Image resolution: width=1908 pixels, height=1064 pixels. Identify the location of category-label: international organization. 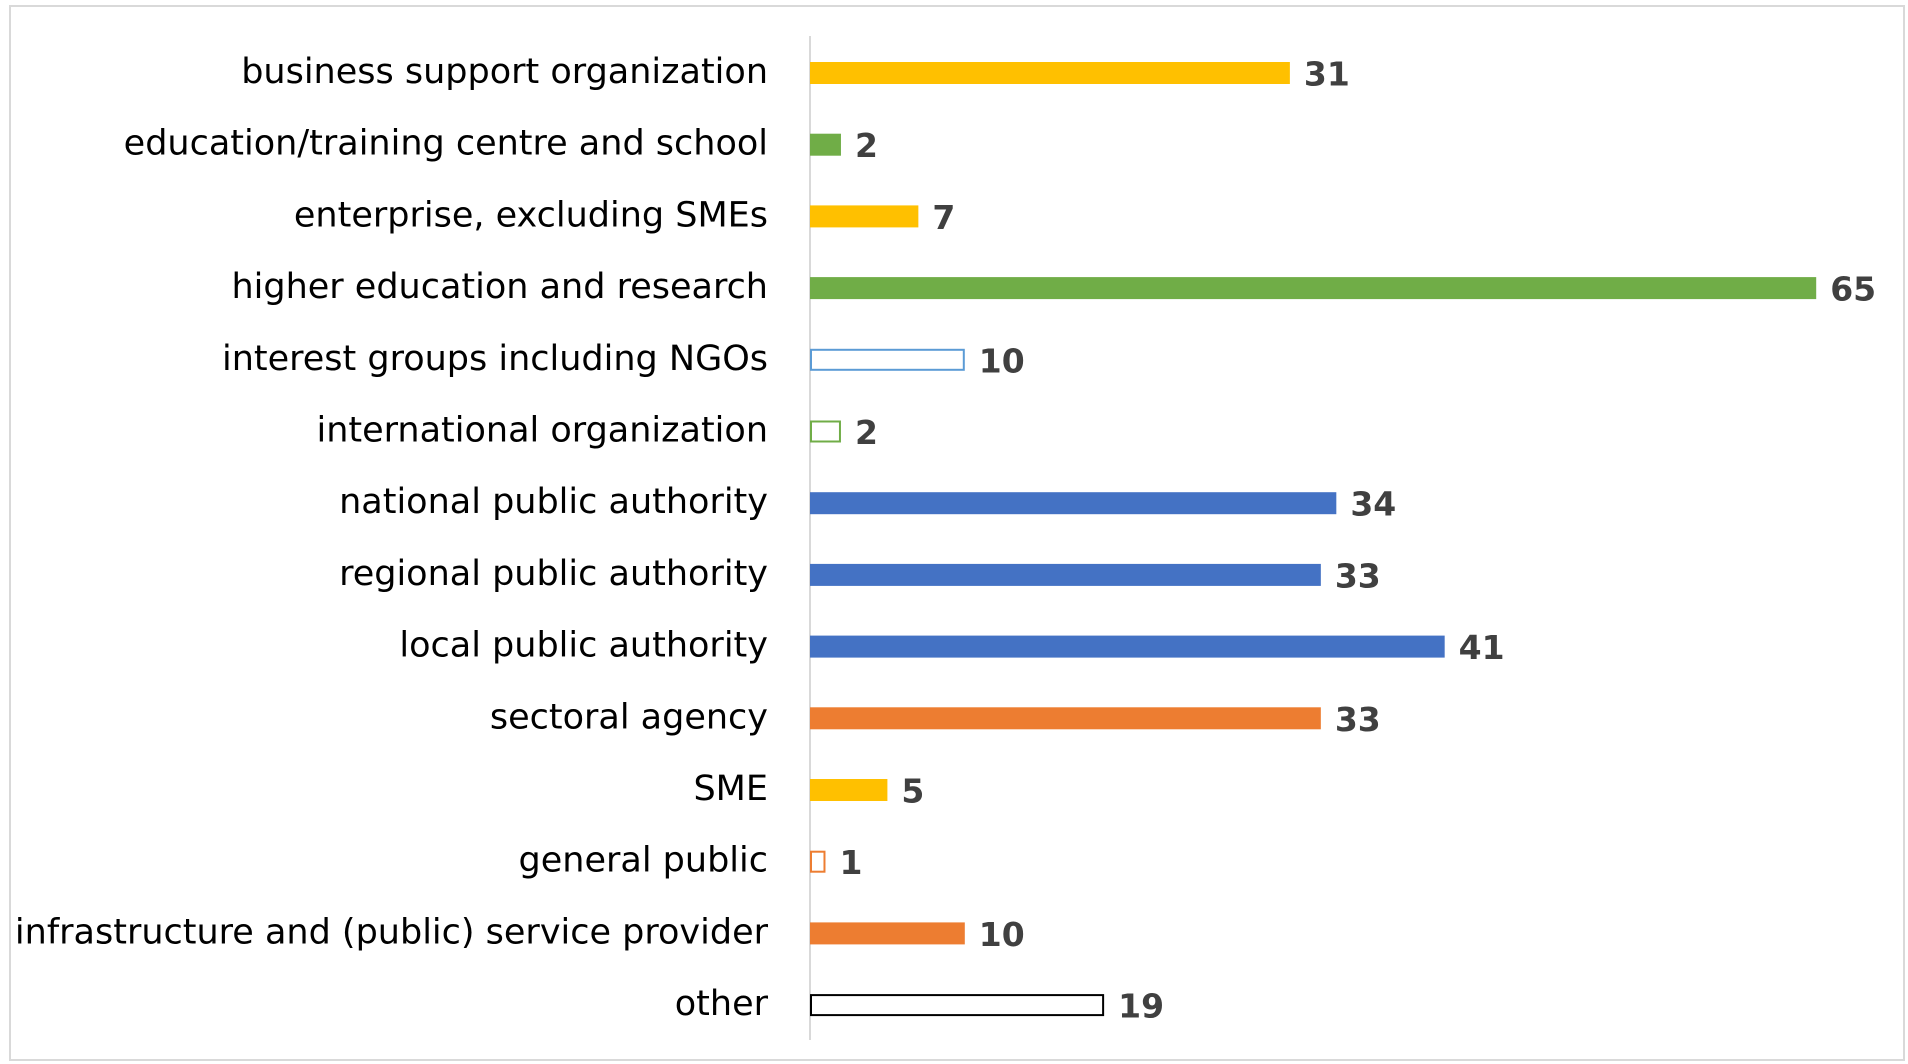
(542, 431).